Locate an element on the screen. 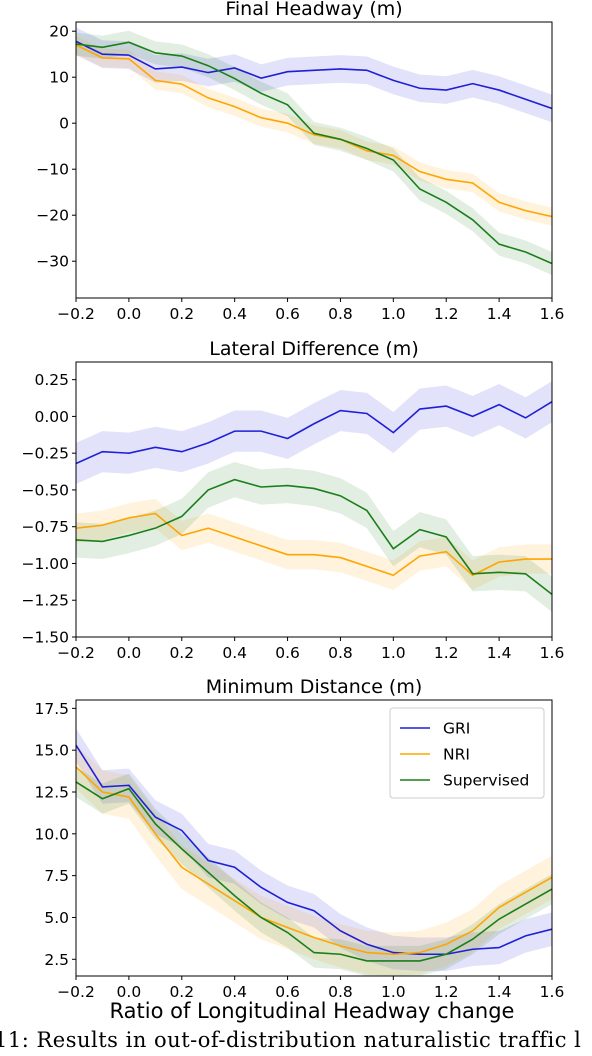 This screenshot has height=1056, width=592. minimum-distance-xtick-label: −0.2 is located at coordinates (76, 992).